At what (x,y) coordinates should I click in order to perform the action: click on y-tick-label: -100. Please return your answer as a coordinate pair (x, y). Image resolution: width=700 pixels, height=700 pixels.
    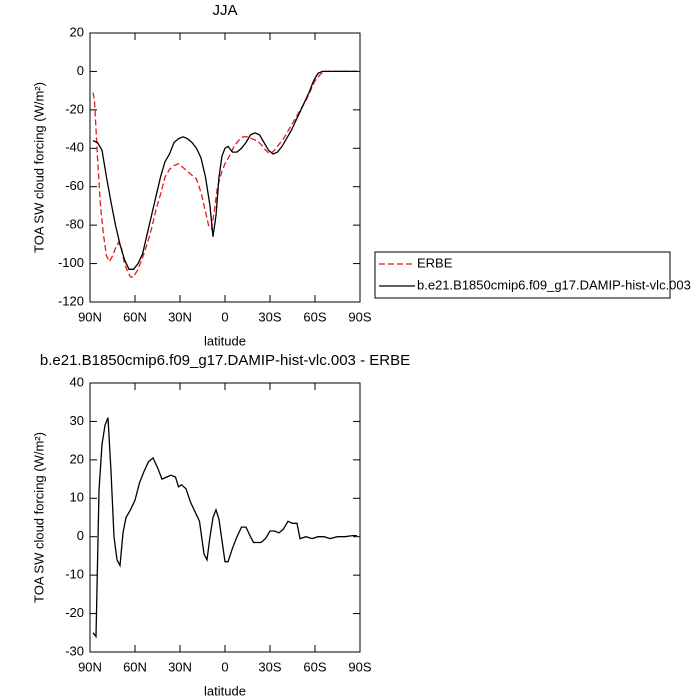
    Looking at the image, I should click on (71, 262).